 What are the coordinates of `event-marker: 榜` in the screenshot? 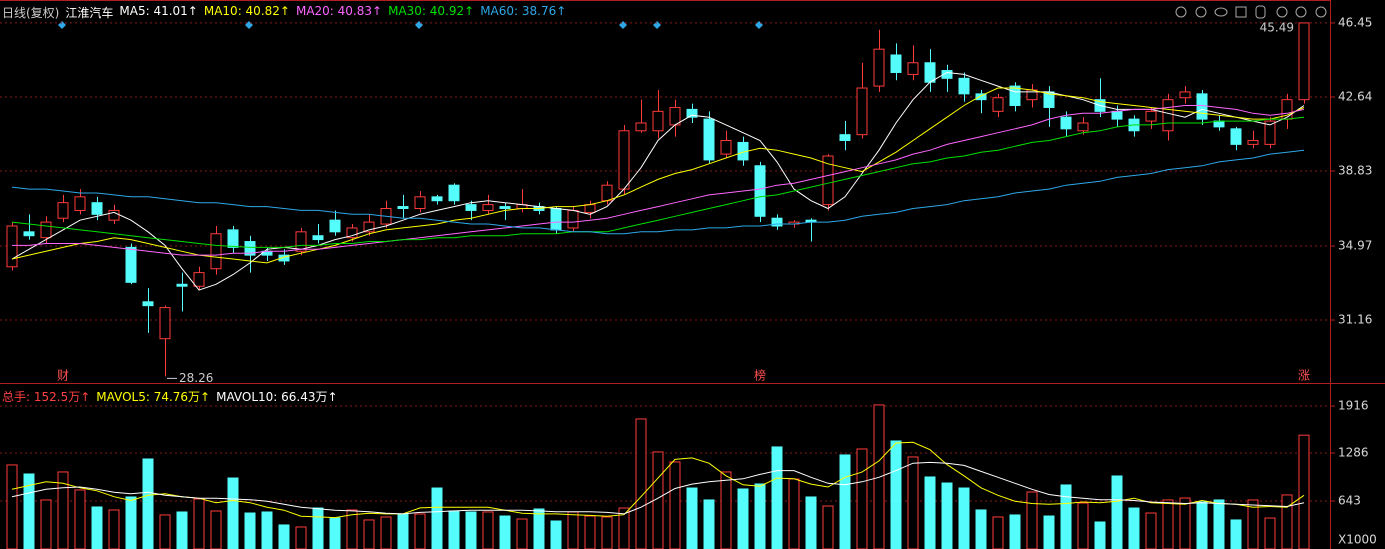 It's located at (760, 375).